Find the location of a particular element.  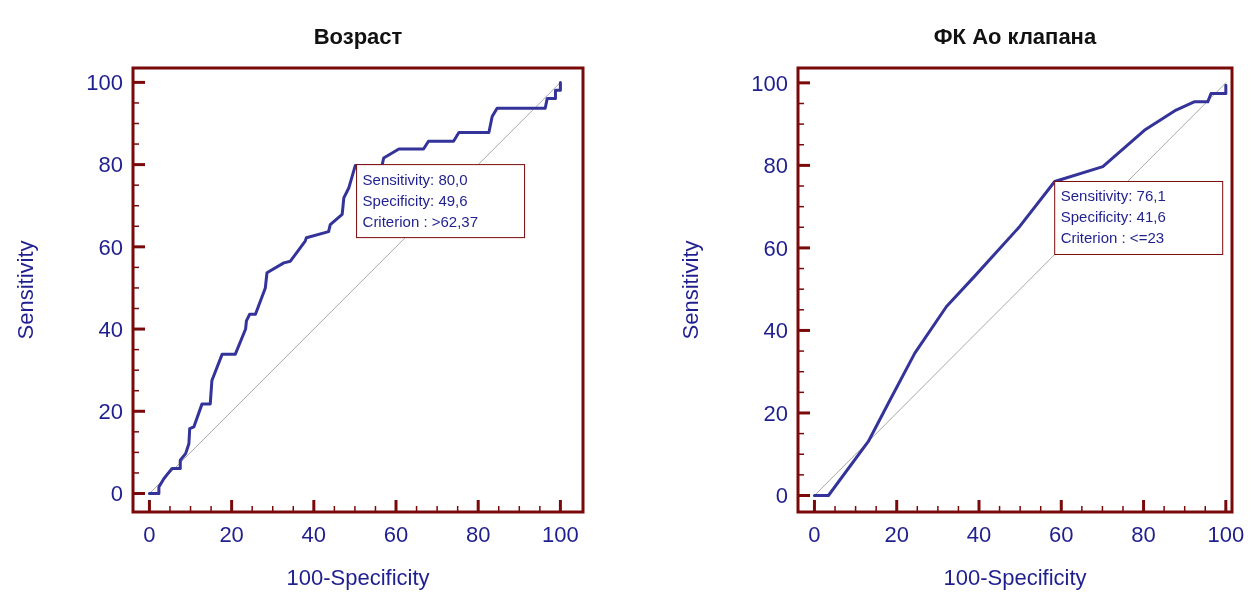

chart-title: Возраст is located at coordinates (358, 36).